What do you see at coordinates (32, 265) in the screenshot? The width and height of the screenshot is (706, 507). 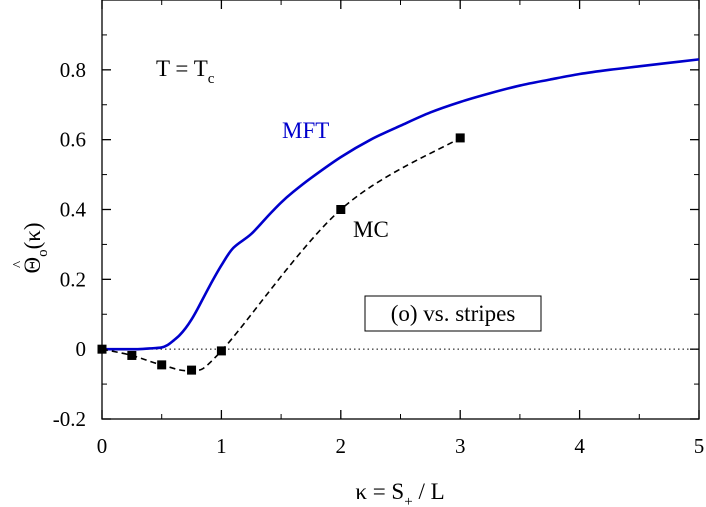 I see `y-axis-title-main: Θ` at bounding box center [32, 265].